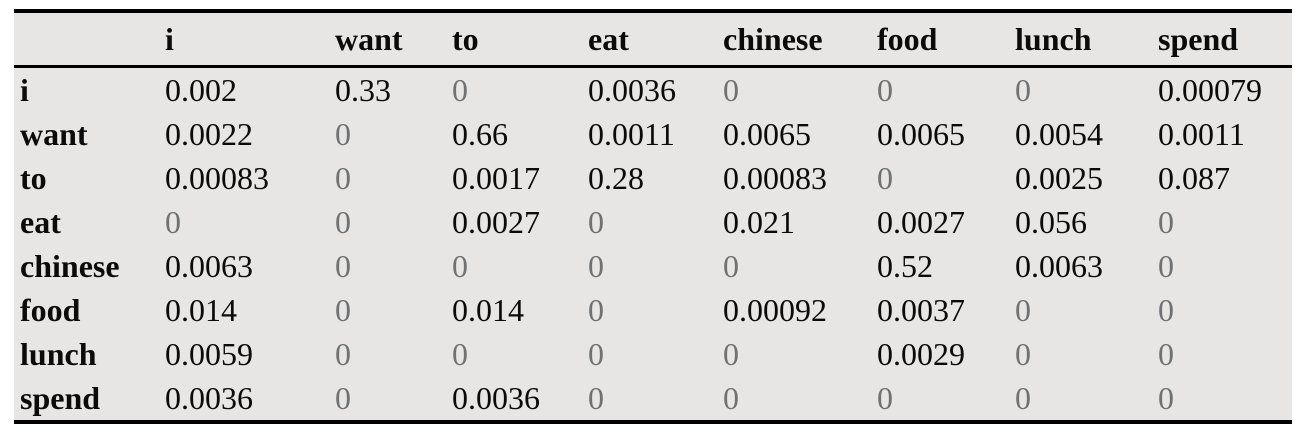 This screenshot has height=436, width=1306. What do you see at coordinates (940, 39) in the screenshot?
I see `column-header-food: food` at bounding box center [940, 39].